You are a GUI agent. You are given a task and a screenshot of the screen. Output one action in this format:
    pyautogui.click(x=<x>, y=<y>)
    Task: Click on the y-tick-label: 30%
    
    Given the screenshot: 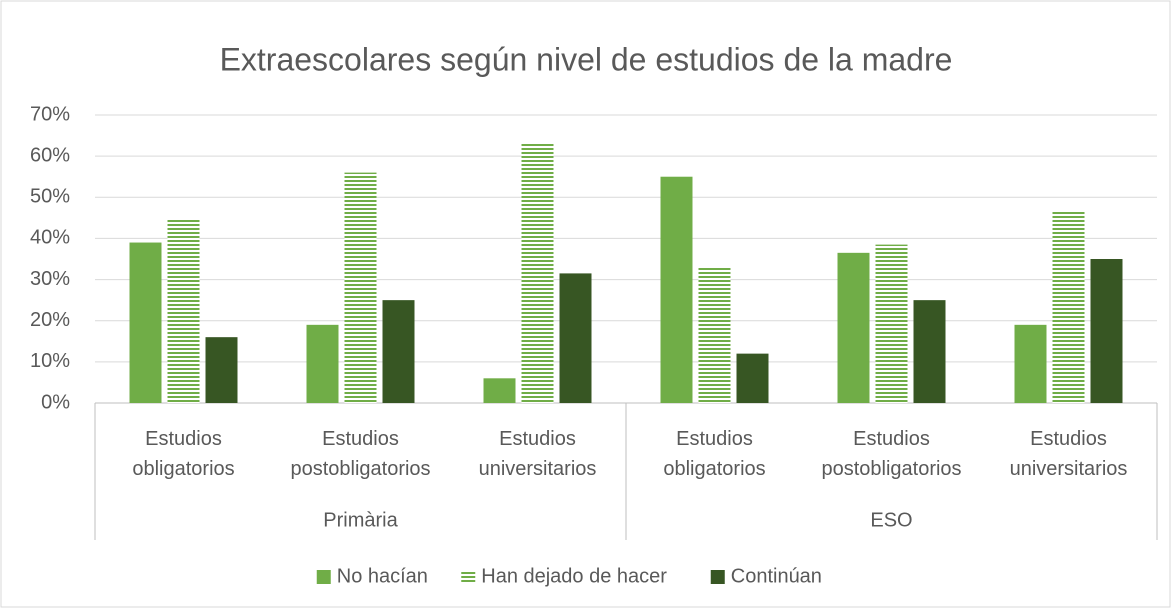 What is the action you would take?
    pyautogui.click(x=50, y=279)
    